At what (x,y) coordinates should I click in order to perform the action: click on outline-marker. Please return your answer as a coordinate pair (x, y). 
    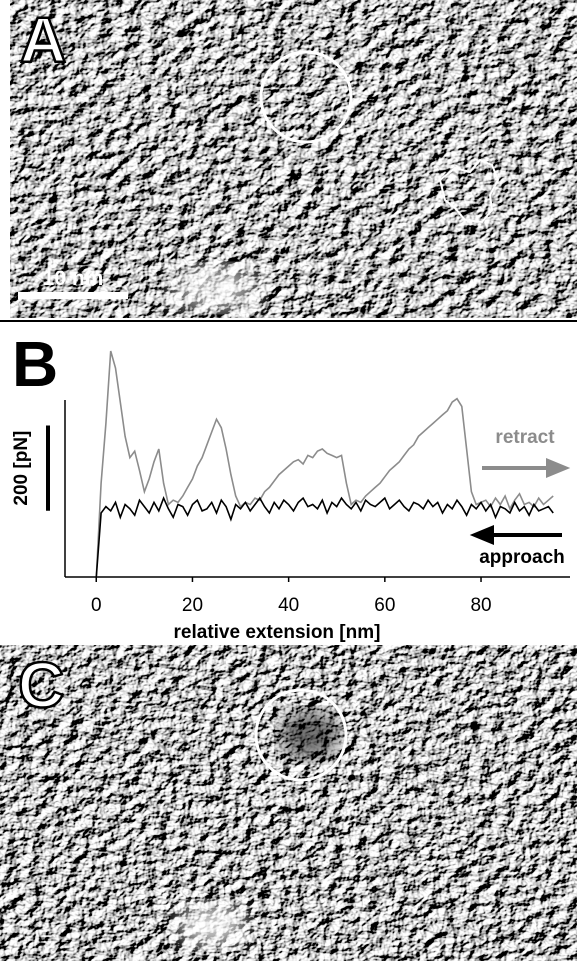
    Looking at the image, I should click on (469, 191).